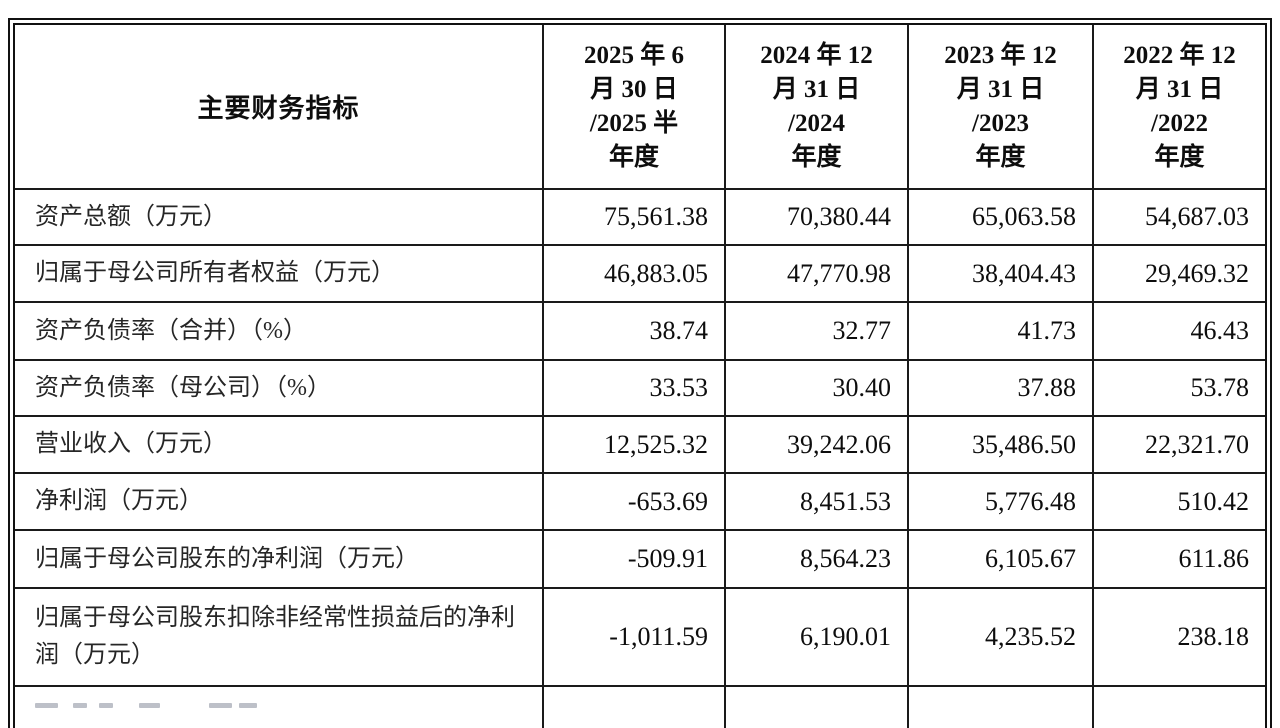 This screenshot has width=1280, height=728. What do you see at coordinates (279, 273) in the screenshot?
I see `row-label: 归属于母公司所有者权益（万元）` at bounding box center [279, 273].